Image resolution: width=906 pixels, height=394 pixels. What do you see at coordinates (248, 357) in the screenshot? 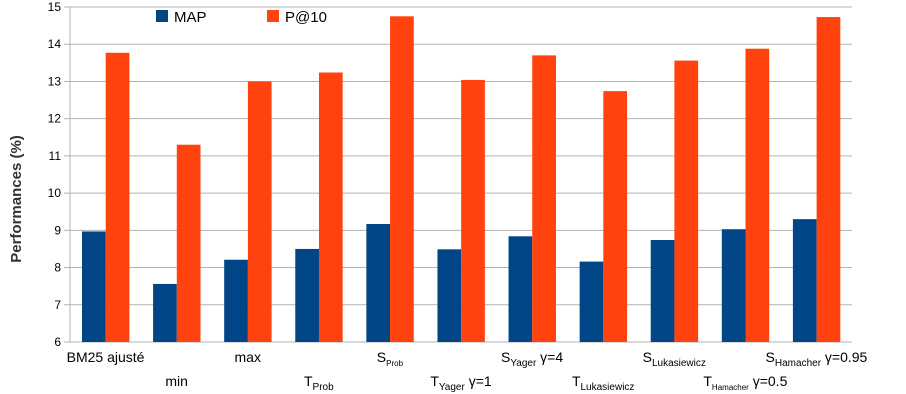
I see `x-category-label: max` at bounding box center [248, 357].